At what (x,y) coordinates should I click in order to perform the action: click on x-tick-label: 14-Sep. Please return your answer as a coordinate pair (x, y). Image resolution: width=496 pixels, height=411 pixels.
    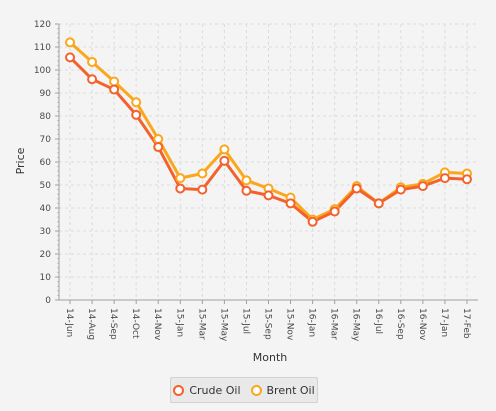
    Looking at the image, I should click on (113, 324).